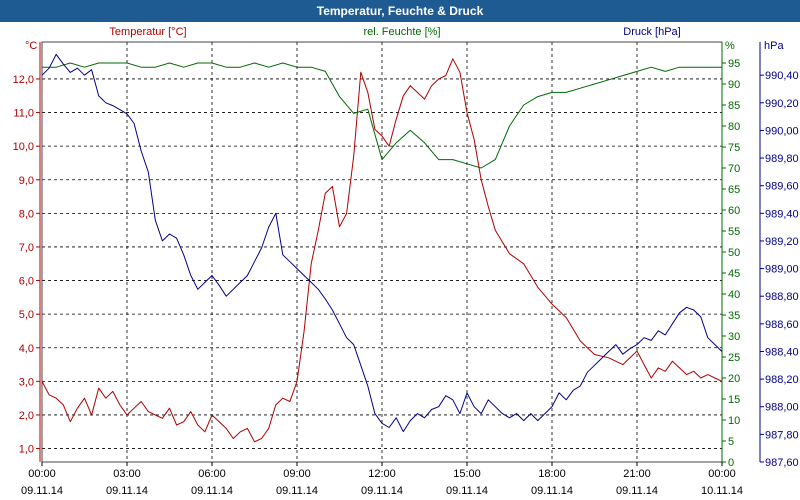  I want to click on pressure-axis-label: Druck [hPa], so click(651, 32).